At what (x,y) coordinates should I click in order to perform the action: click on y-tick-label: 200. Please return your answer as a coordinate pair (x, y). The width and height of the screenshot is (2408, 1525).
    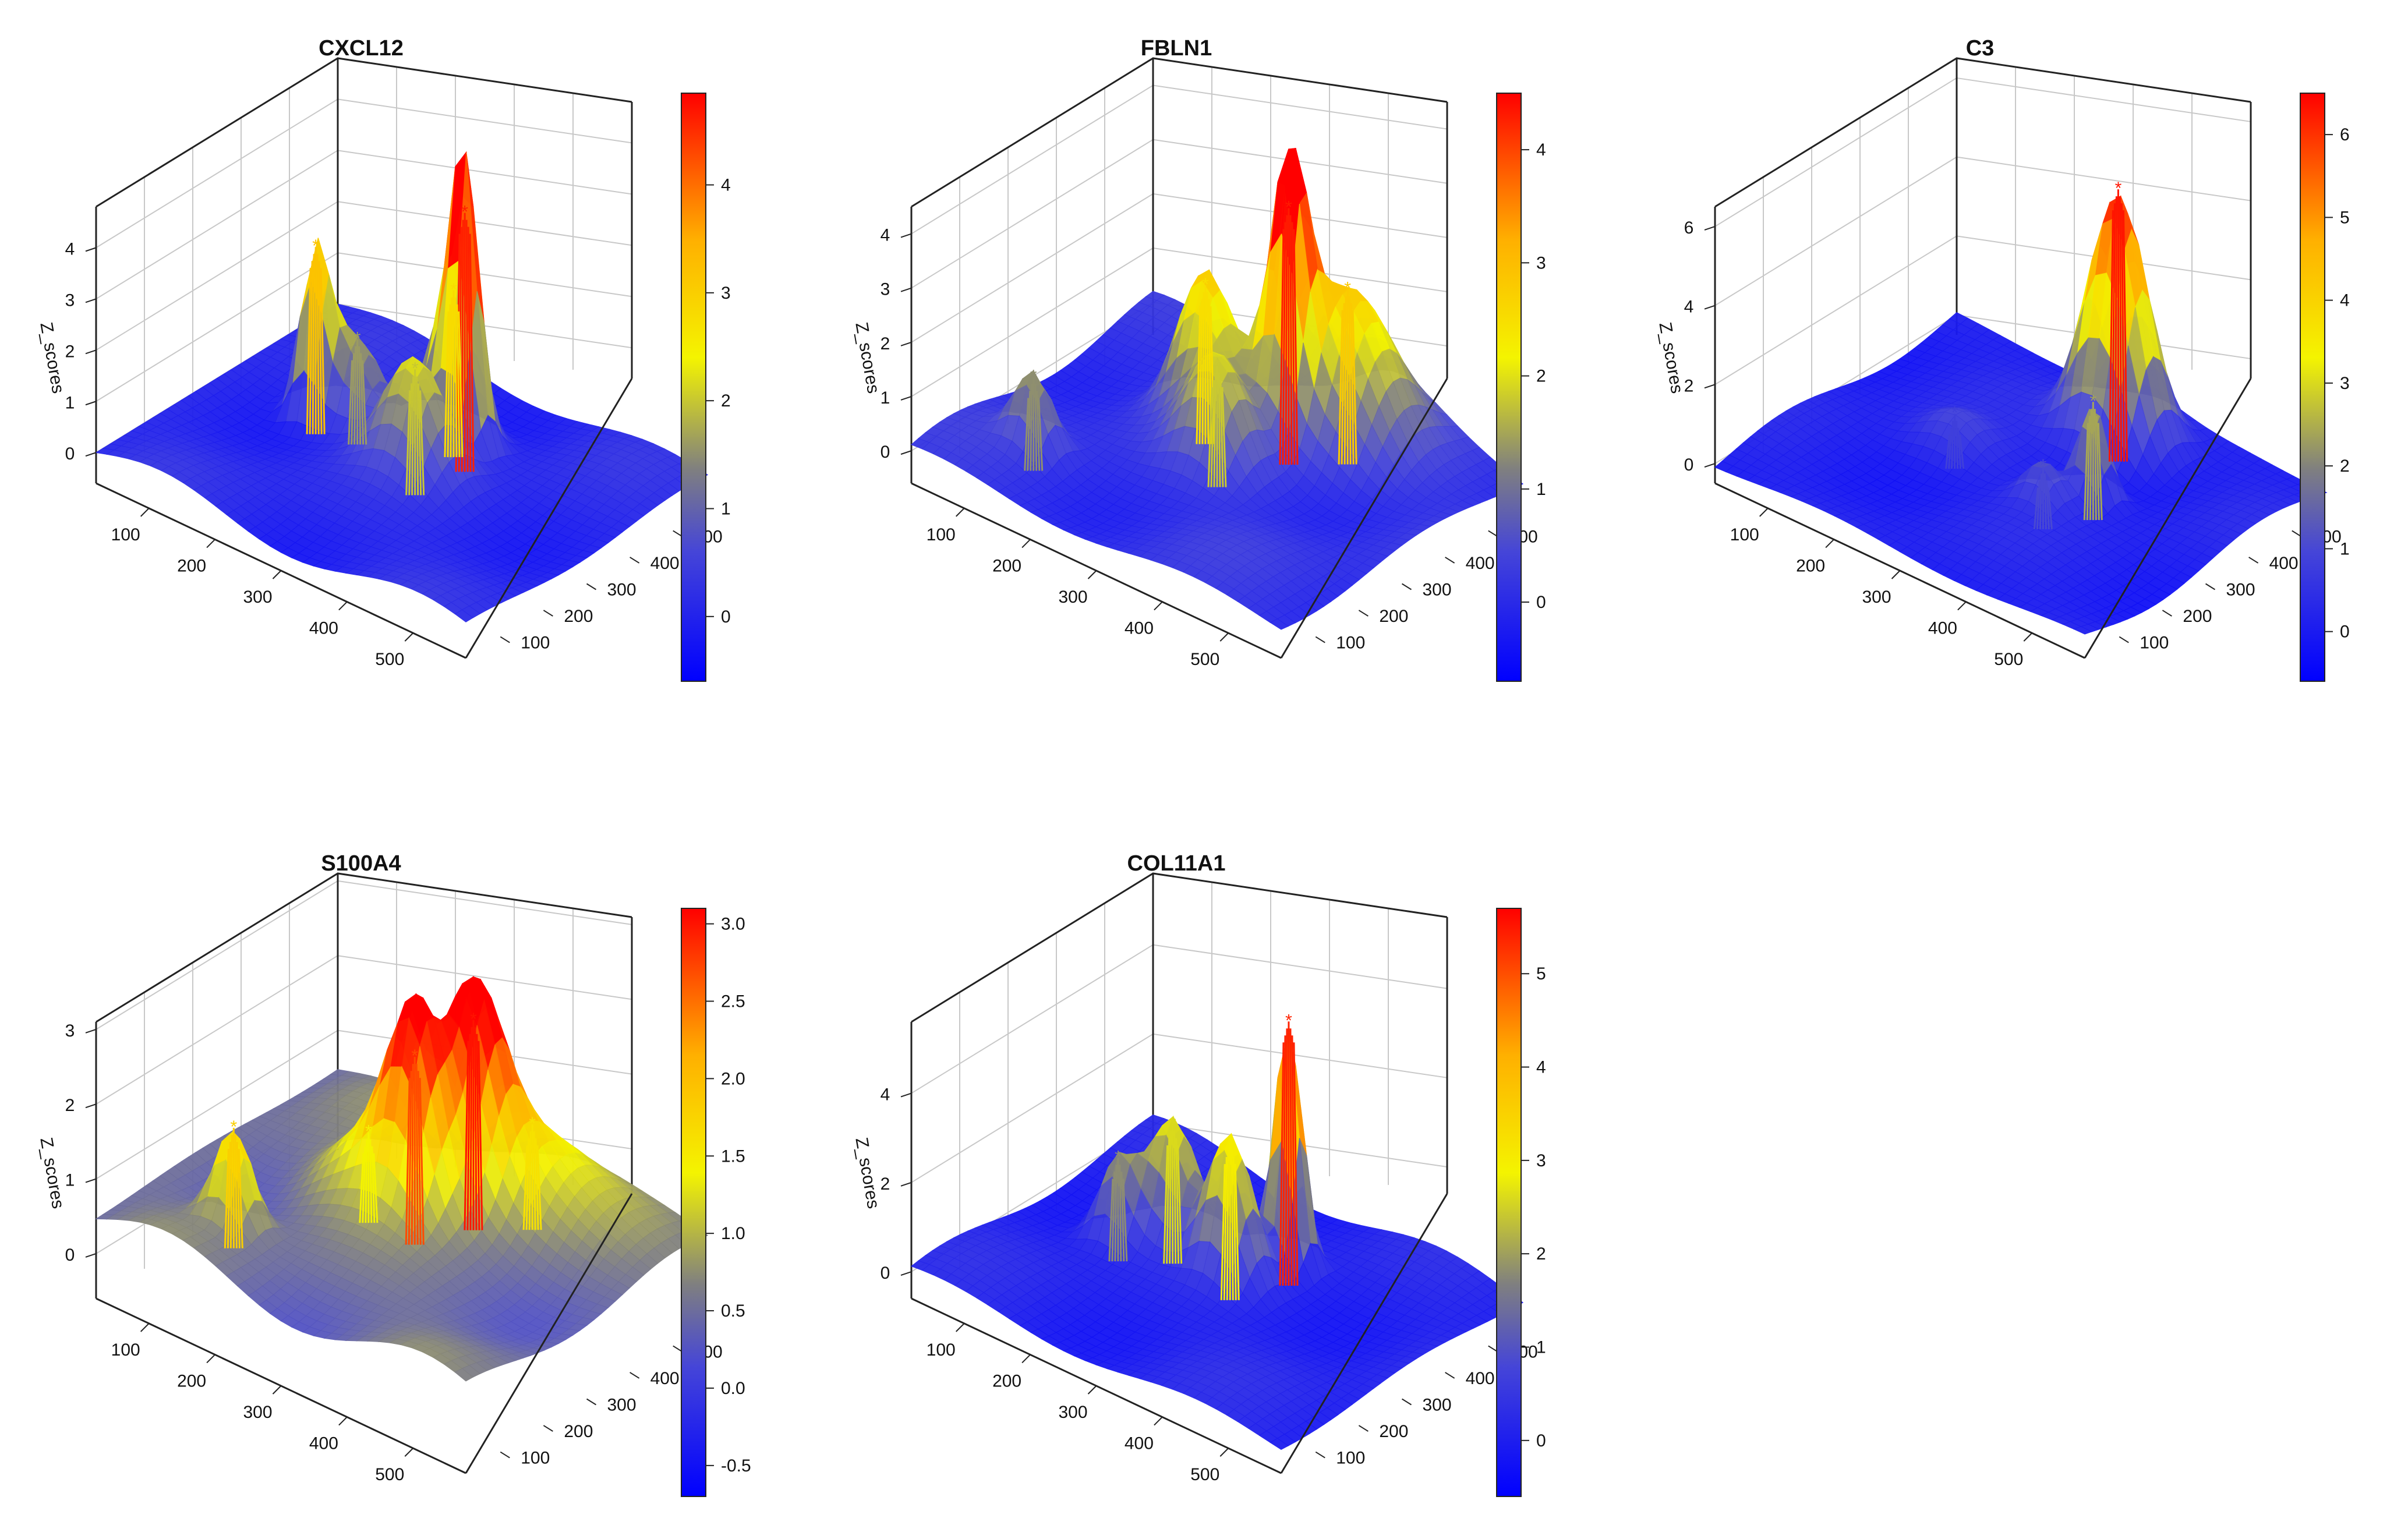
    Looking at the image, I should click on (1393, 616).